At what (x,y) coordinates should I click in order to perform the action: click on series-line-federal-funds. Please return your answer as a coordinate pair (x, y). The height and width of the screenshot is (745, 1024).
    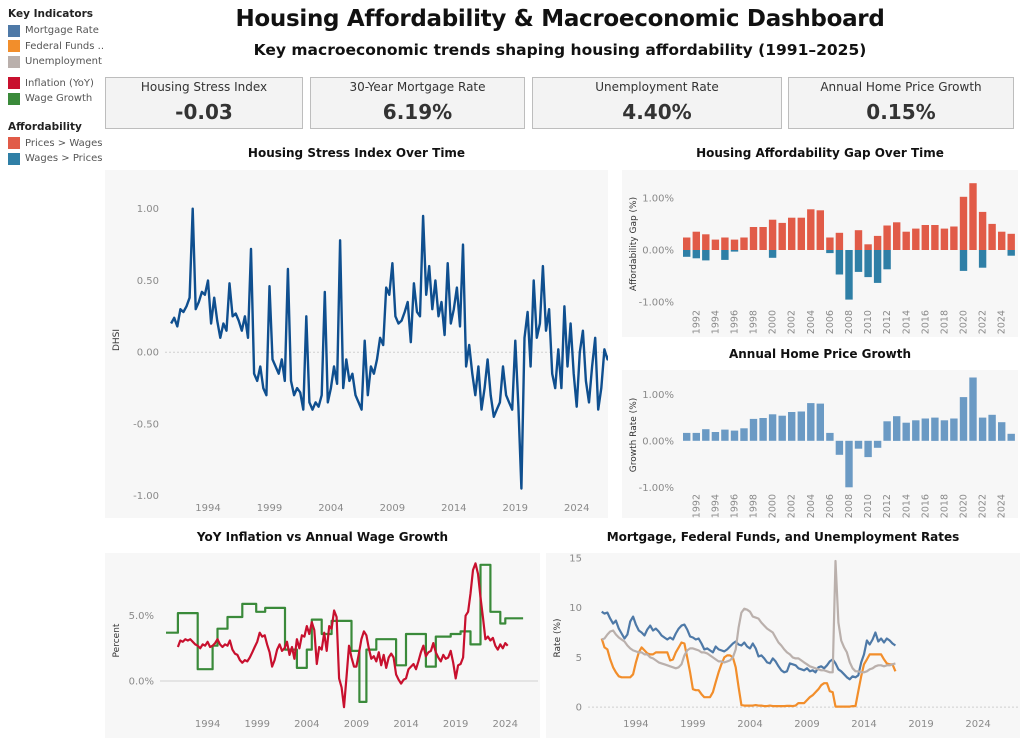
    Looking at the image, I should click on (748, 673).